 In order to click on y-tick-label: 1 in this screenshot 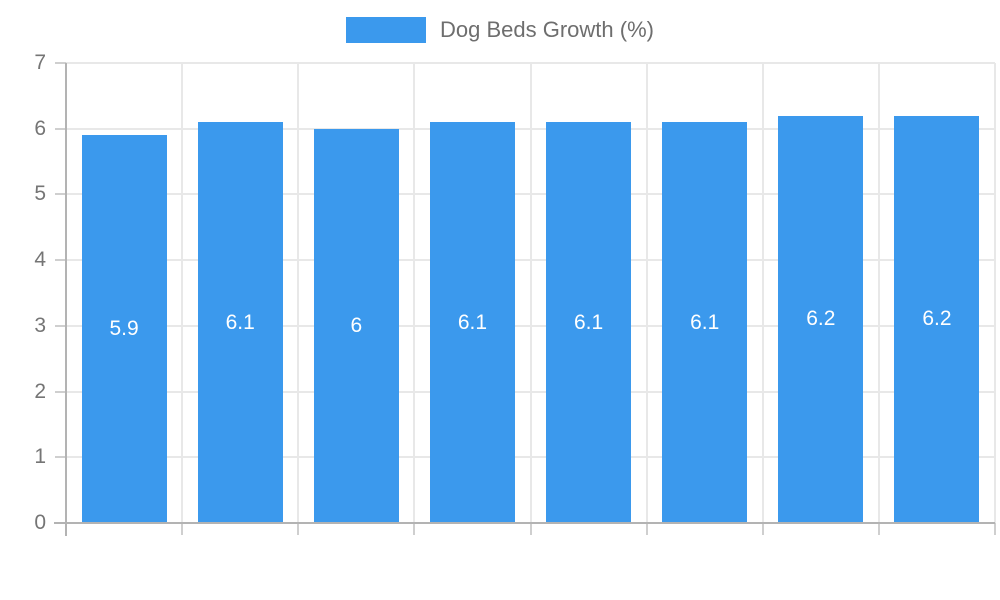, I will do `click(40, 457)`.